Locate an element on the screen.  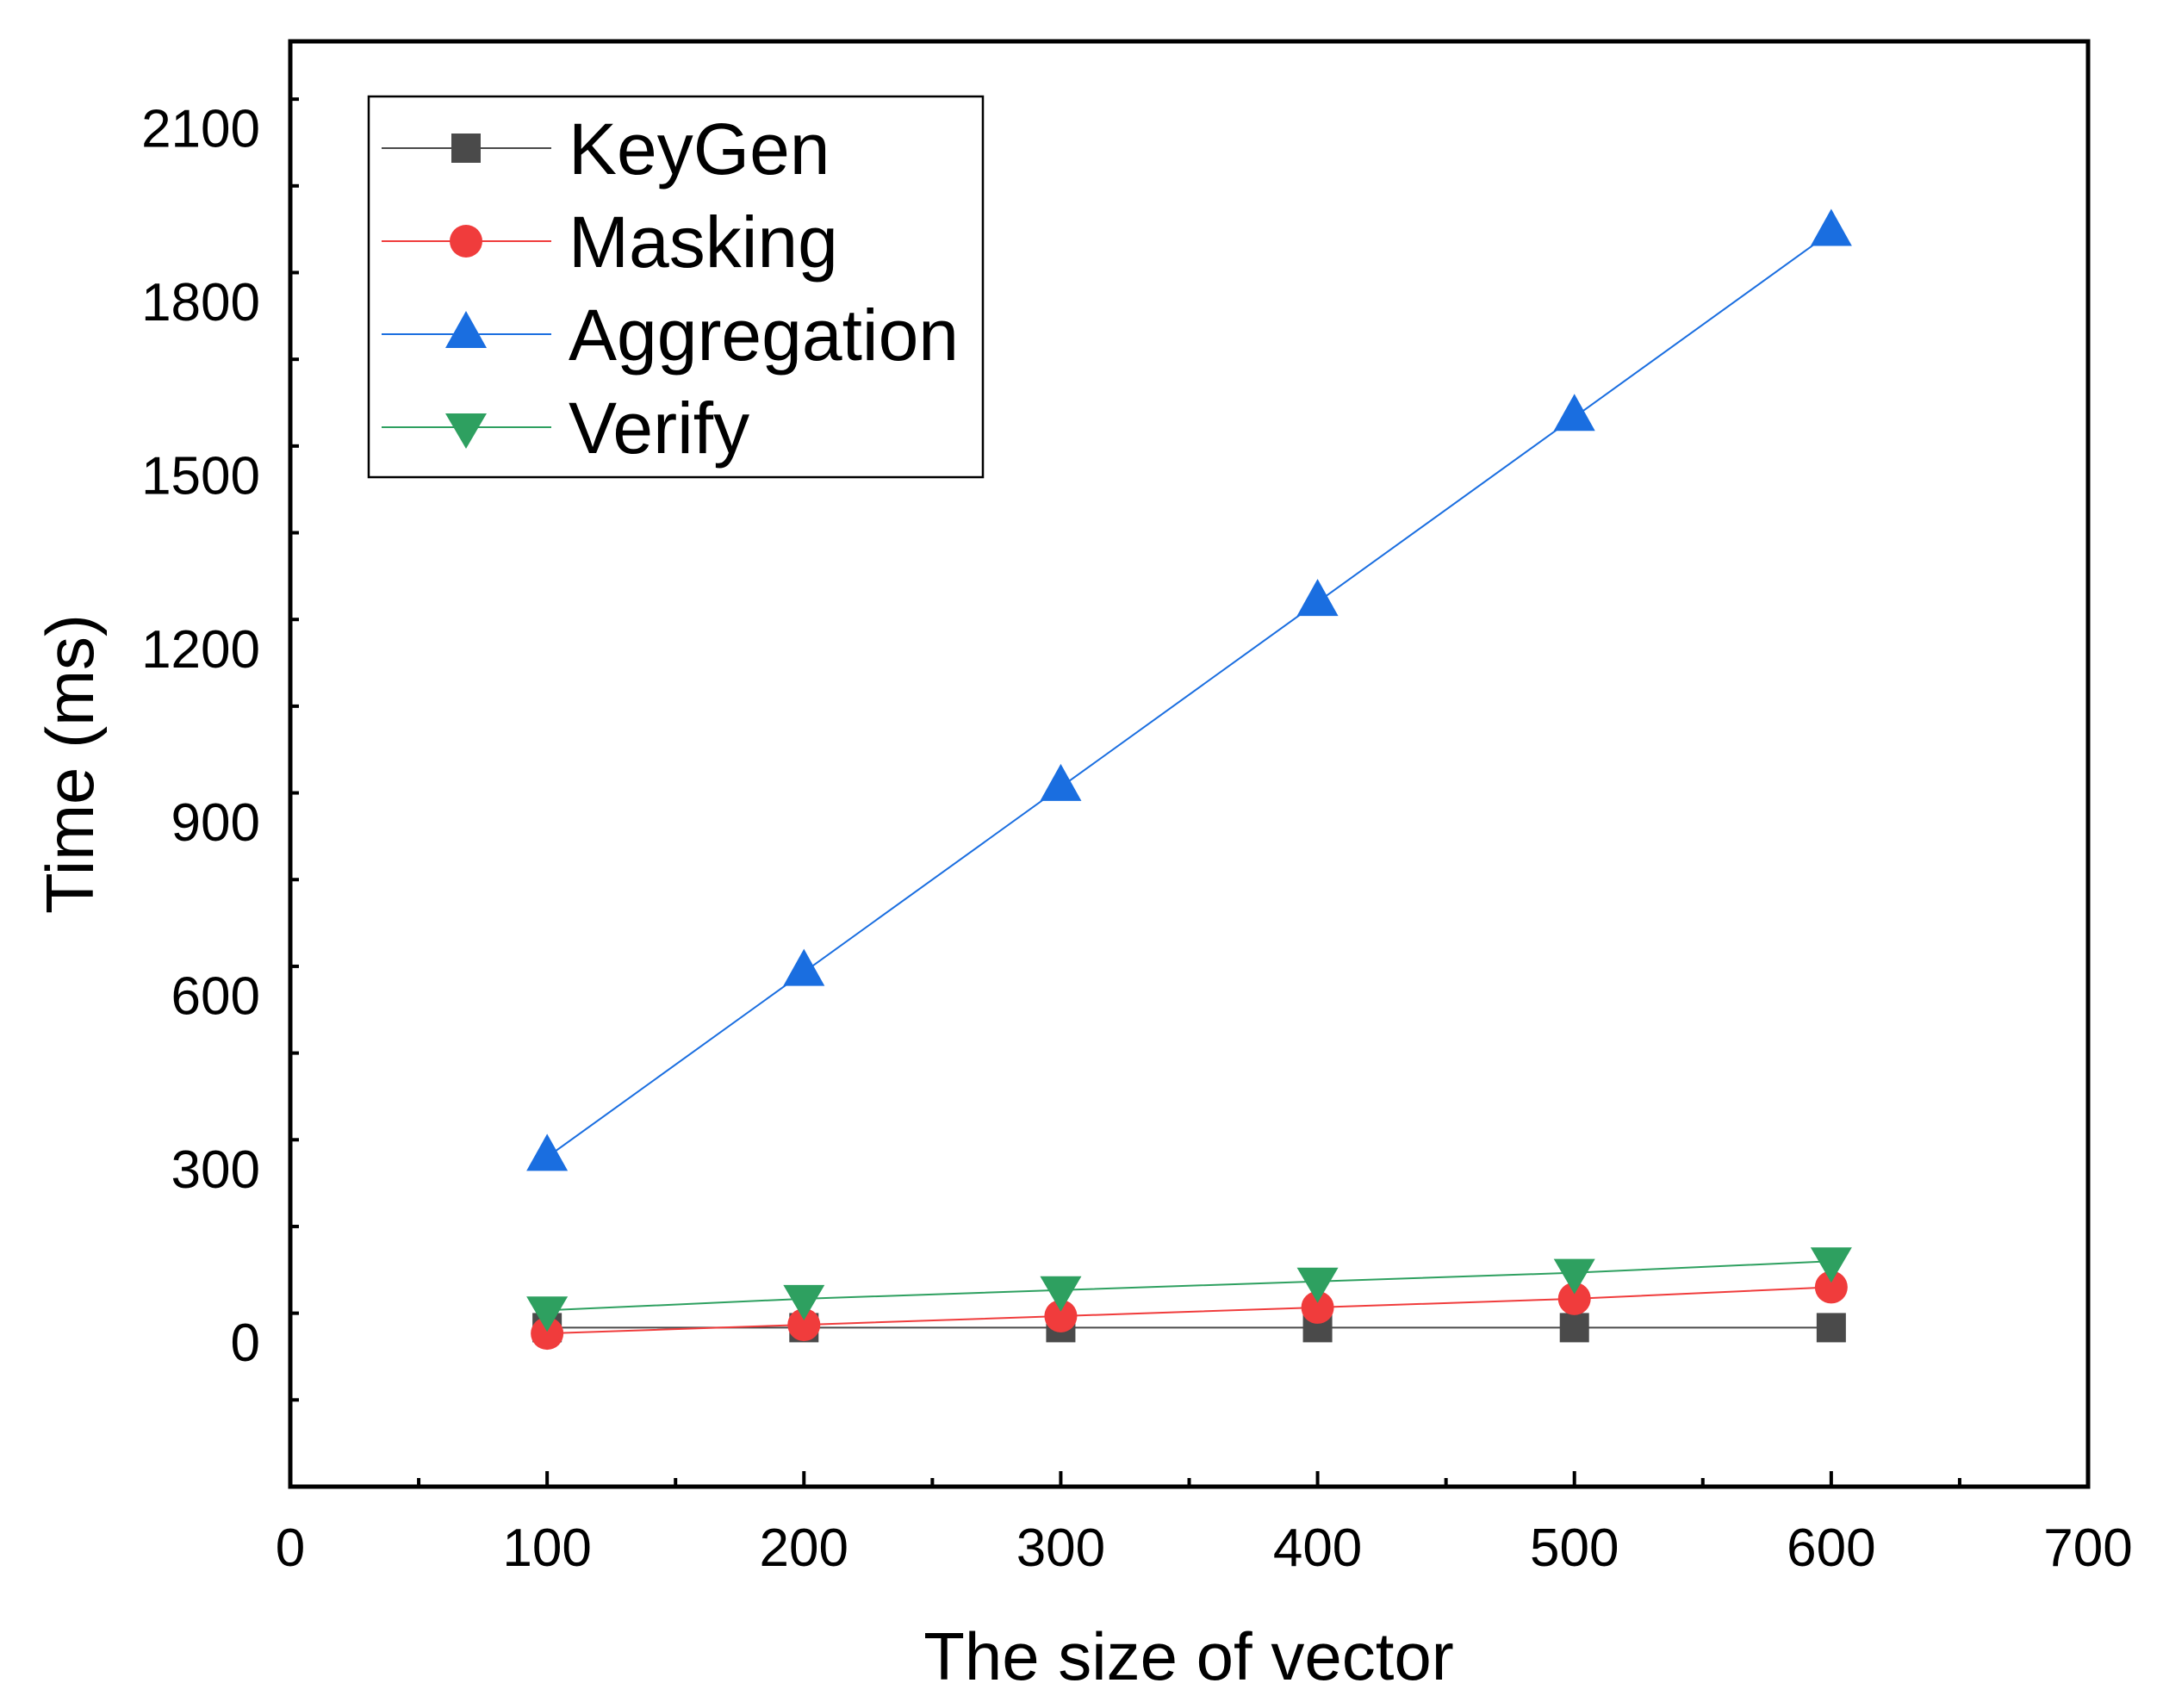
y-tick-label: 600 is located at coordinates (215, 996).